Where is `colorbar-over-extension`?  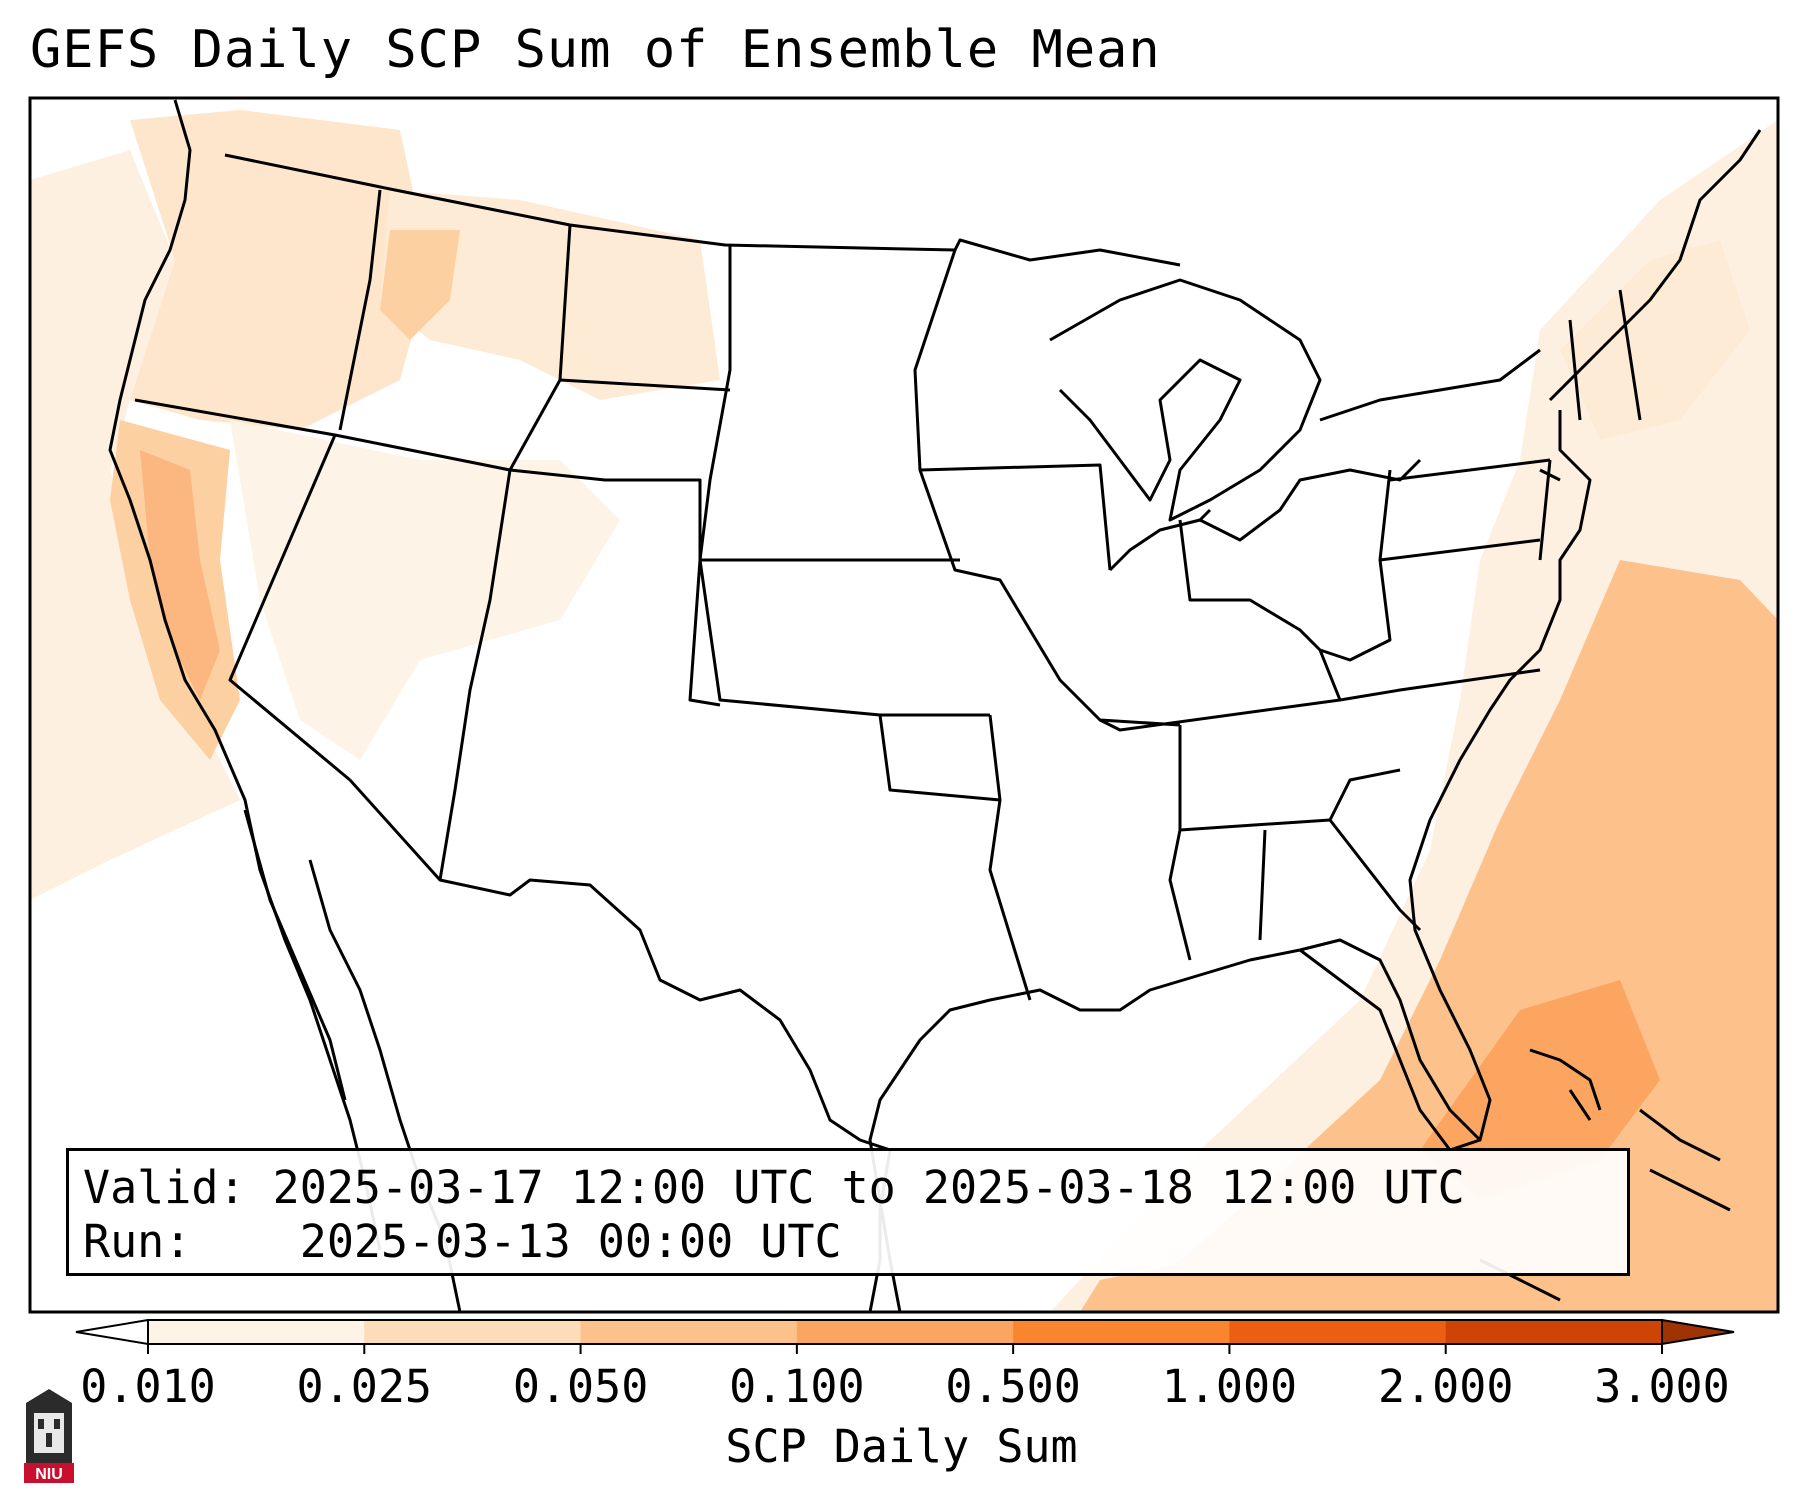
colorbar-over-extension is located at coordinates (1698, 1332).